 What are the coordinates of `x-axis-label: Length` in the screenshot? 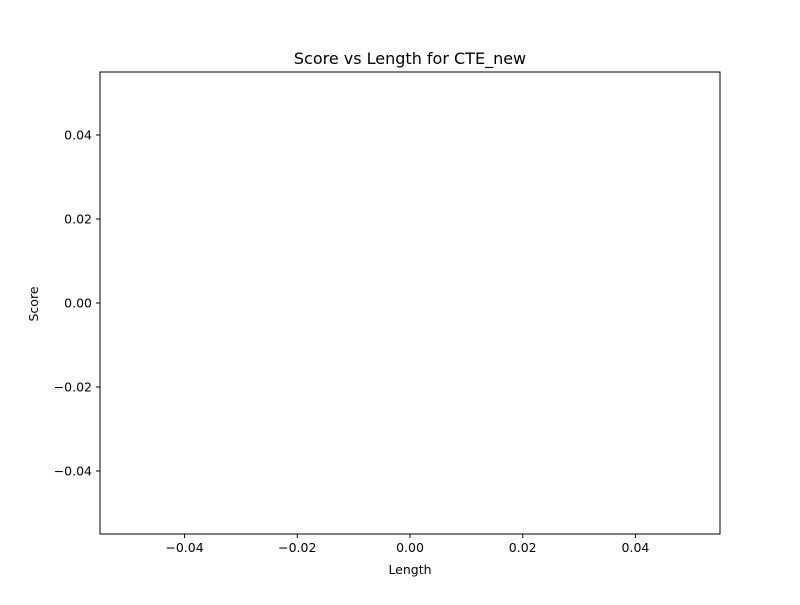 It's located at (409, 569).